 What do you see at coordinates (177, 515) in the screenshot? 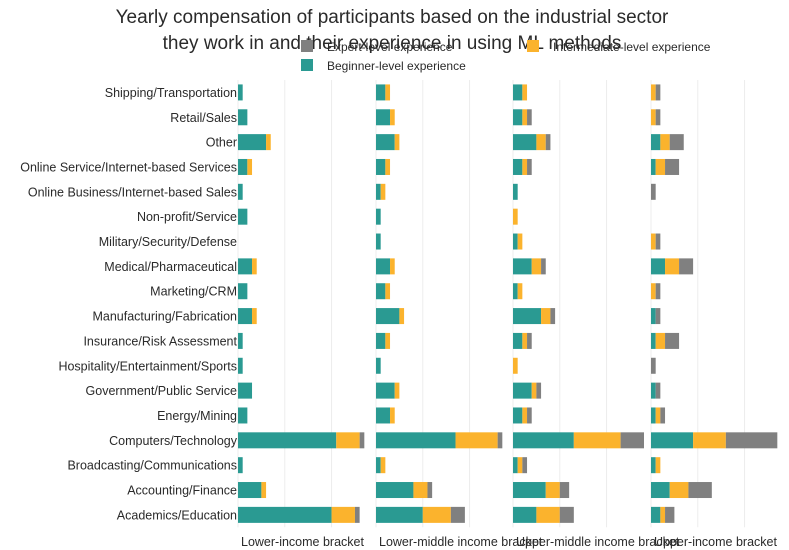
I see `category-label: Academics/Education` at bounding box center [177, 515].